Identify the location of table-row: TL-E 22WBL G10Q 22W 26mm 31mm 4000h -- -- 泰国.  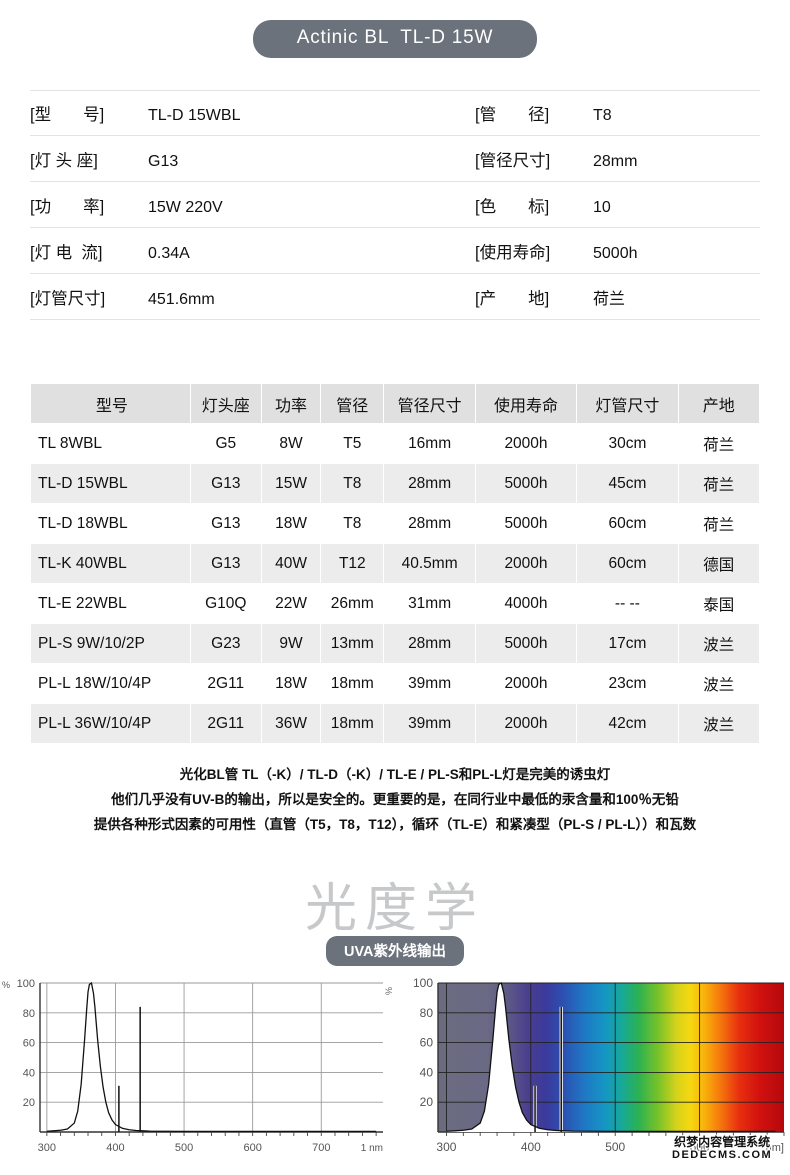
(395, 603).